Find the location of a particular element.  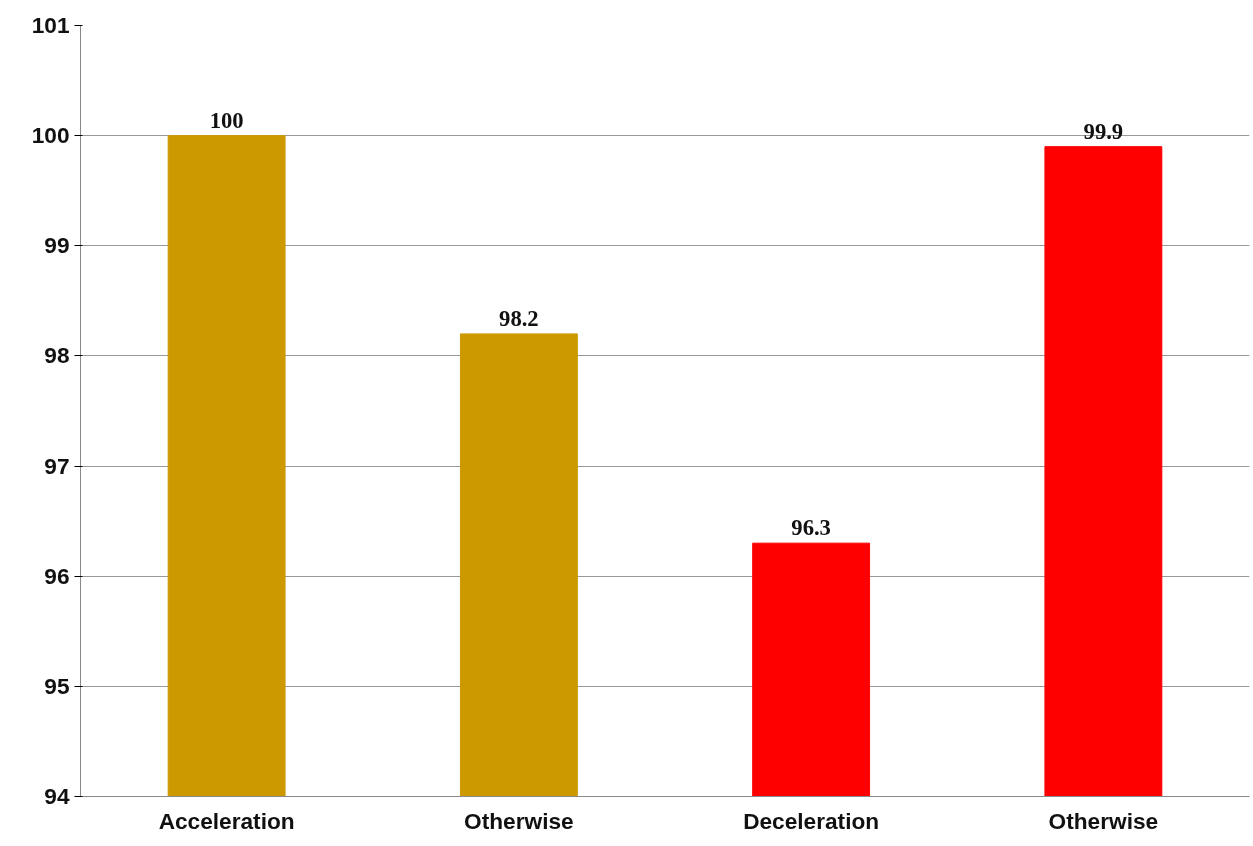

y-tick-label: 99 is located at coordinates (57, 245).